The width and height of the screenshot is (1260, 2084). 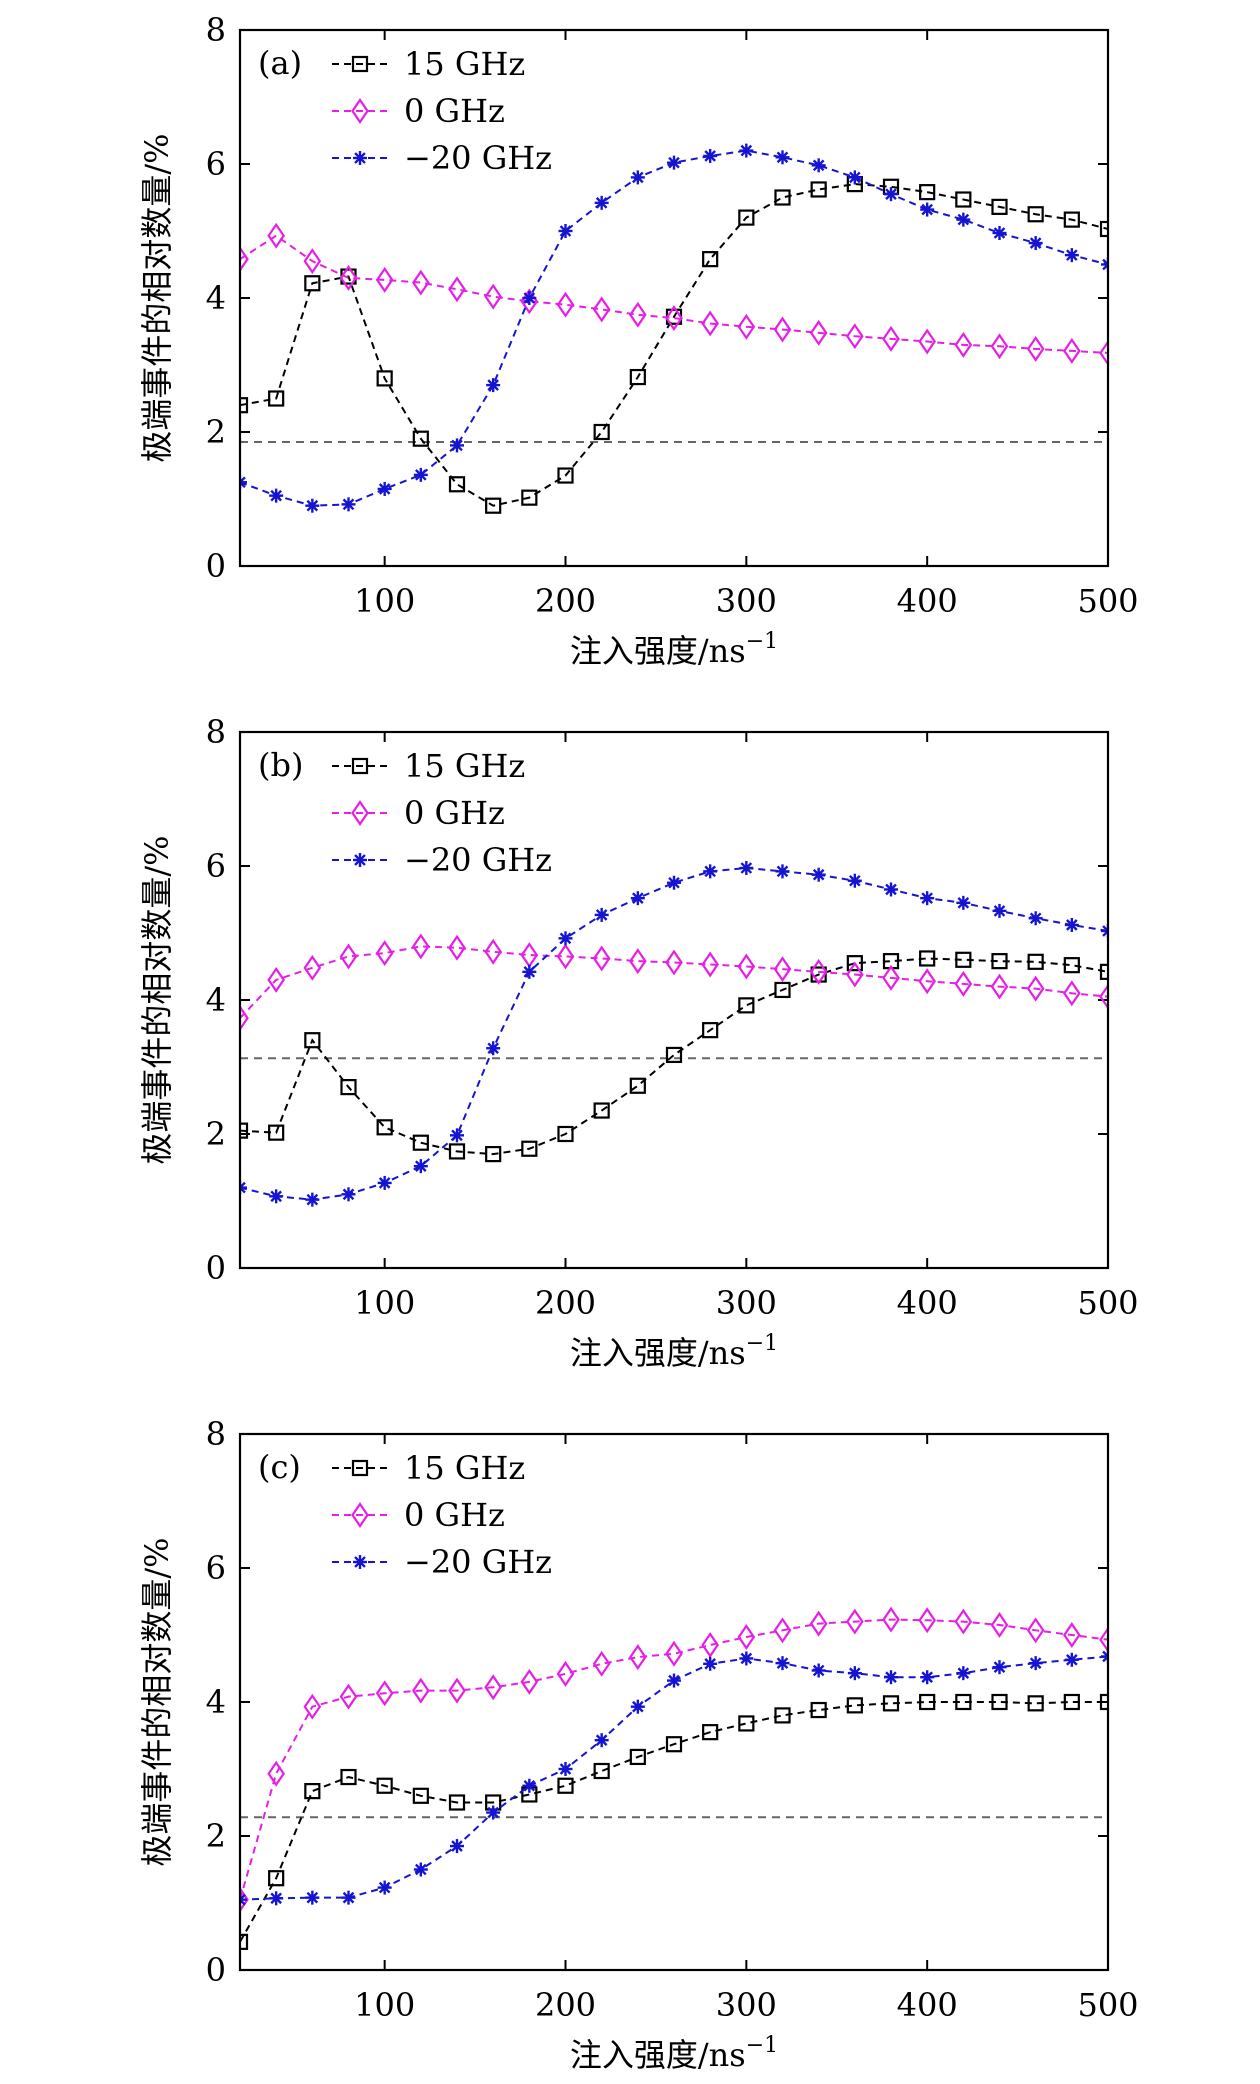 What do you see at coordinates (464, 64) in the screenshot?
I see `legend-label: 15 GHz` at bounding box center [464, 64].